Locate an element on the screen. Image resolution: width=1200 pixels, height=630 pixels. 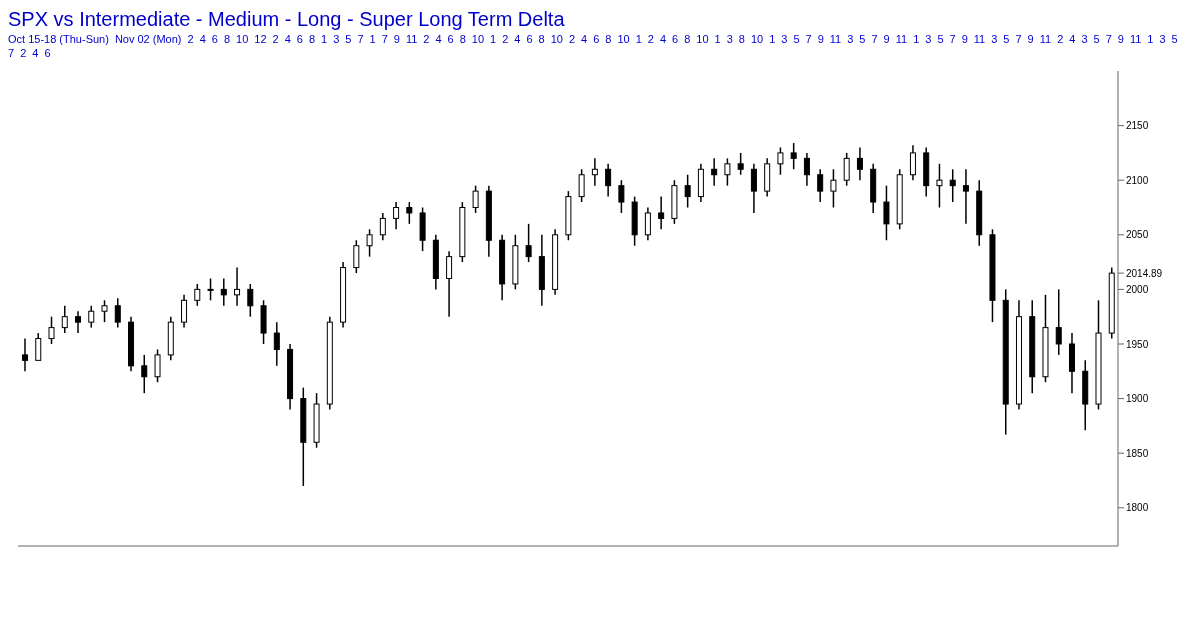
y-tick-label: 2150 is located at coordinates (1137, 126).